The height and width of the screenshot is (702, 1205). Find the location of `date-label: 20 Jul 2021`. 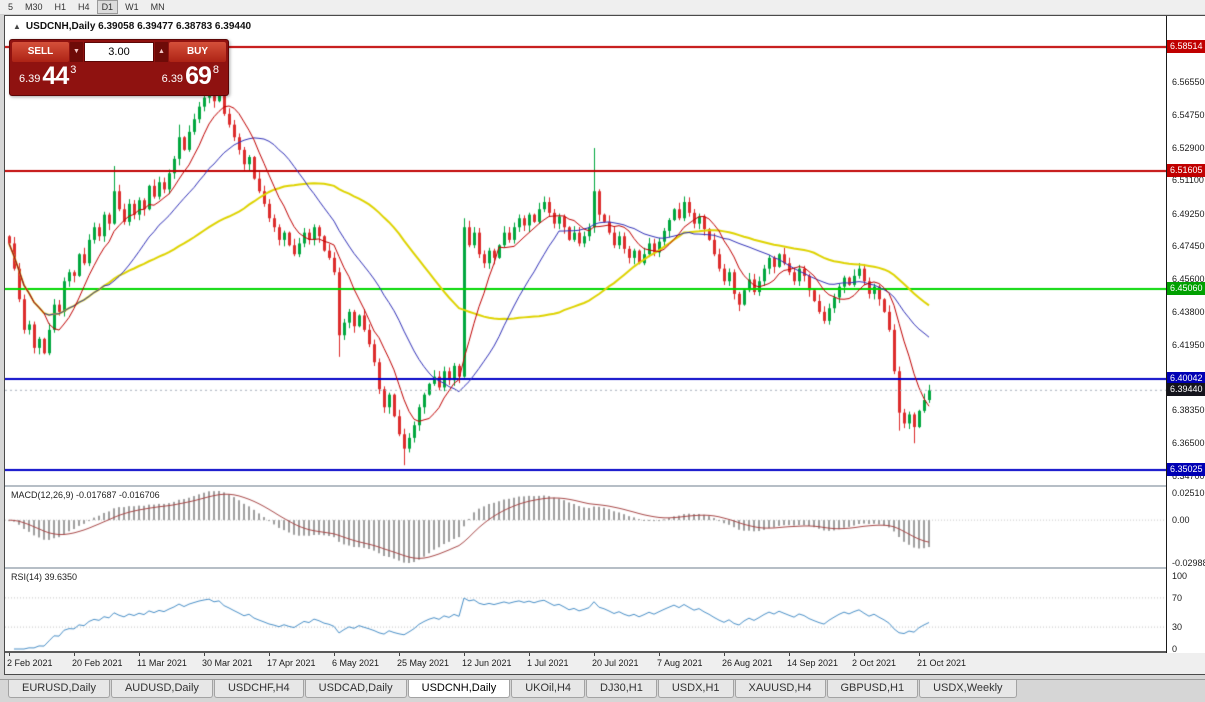

date-label: 20 Jul 2021 is located at coordinates (615, 663).